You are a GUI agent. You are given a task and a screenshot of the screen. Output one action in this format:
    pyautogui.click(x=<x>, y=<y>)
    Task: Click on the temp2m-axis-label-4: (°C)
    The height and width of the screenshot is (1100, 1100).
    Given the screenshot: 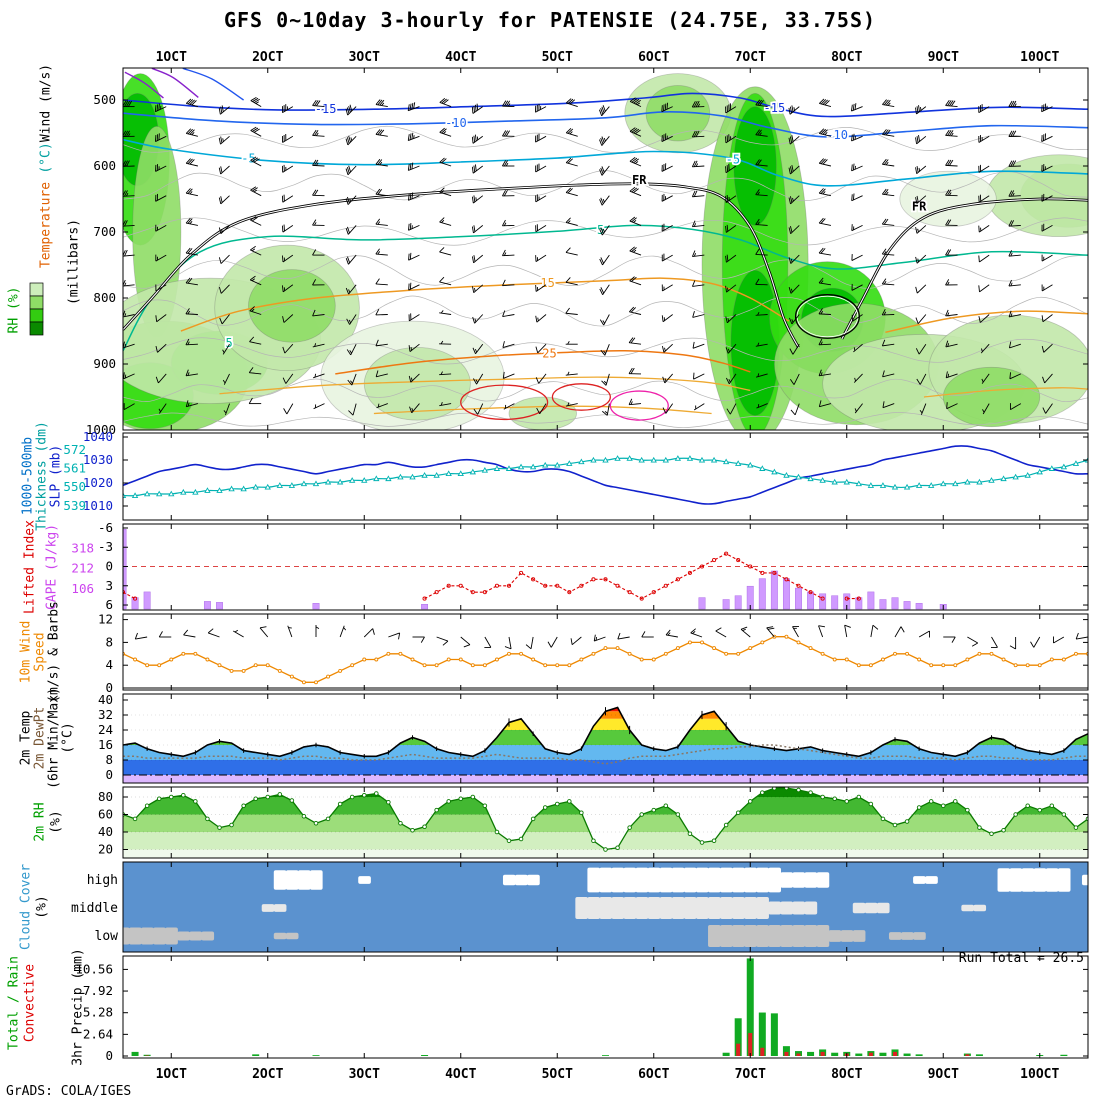 What is the action you would take?
    pyautogui.click(x=68, y=738)
    